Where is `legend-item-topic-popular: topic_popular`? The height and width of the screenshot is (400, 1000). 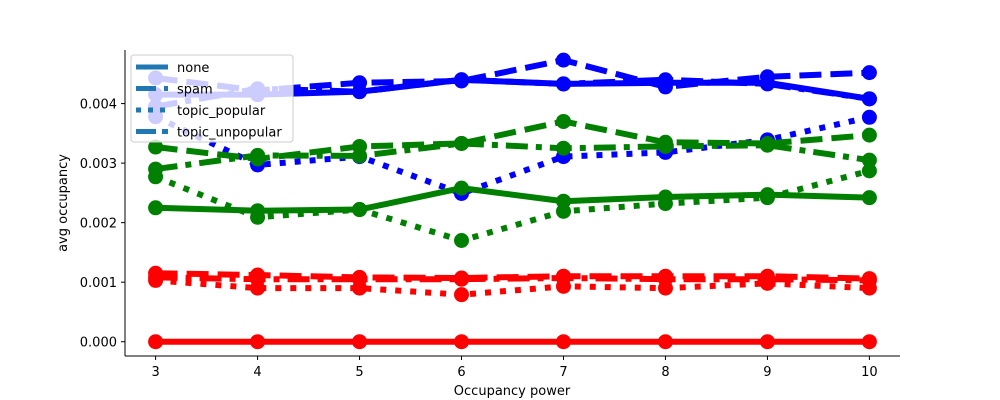
legend-item-topic-popular: topic_popular is located at coordinates (201, 111).